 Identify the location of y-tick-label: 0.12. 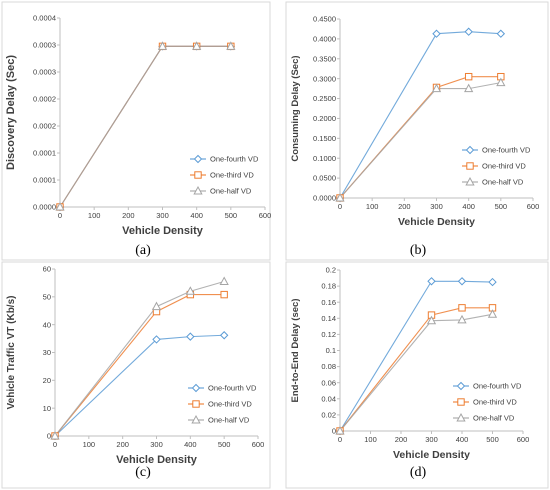
(328, 334).